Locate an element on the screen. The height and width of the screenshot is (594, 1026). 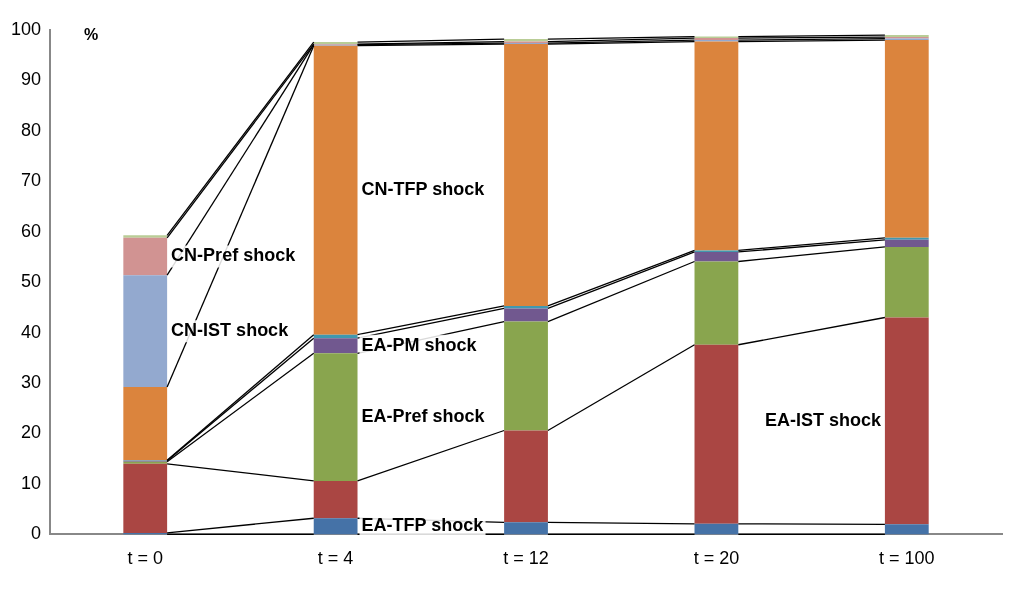
x-tick-label: t = 20 is located at coordinates (716, 558).